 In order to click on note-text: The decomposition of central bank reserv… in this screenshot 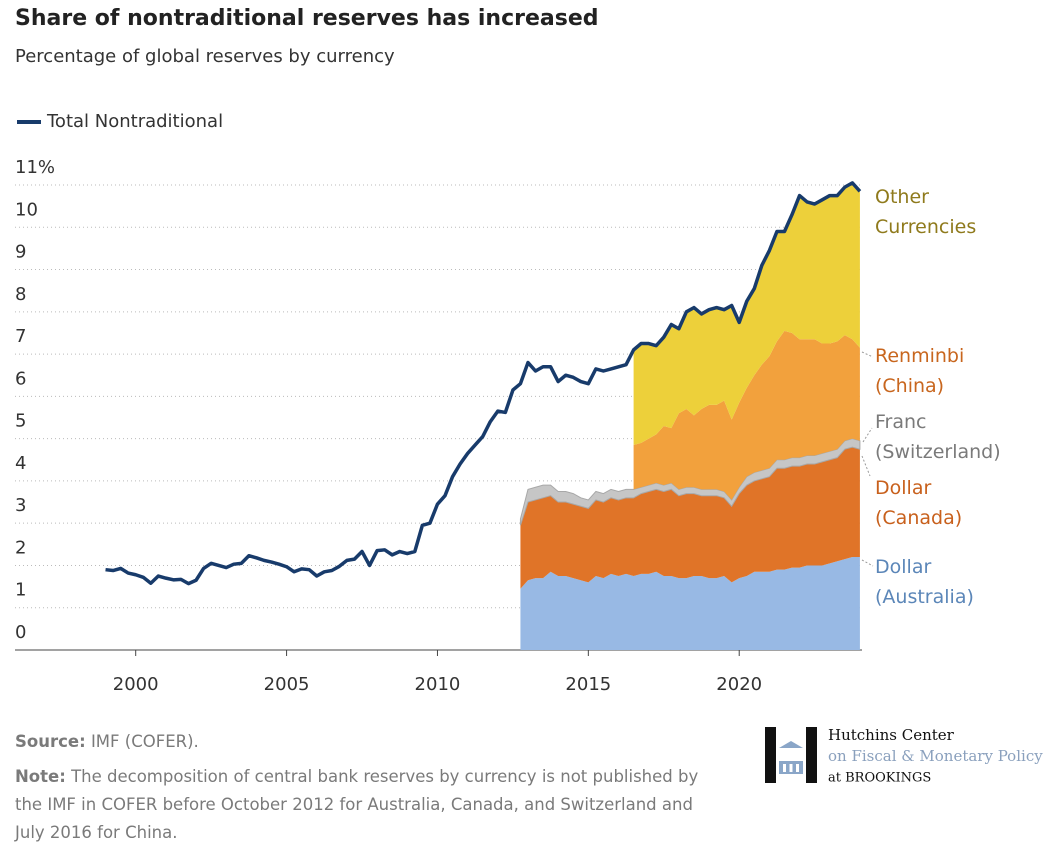, I will do `click(357, 804)`.